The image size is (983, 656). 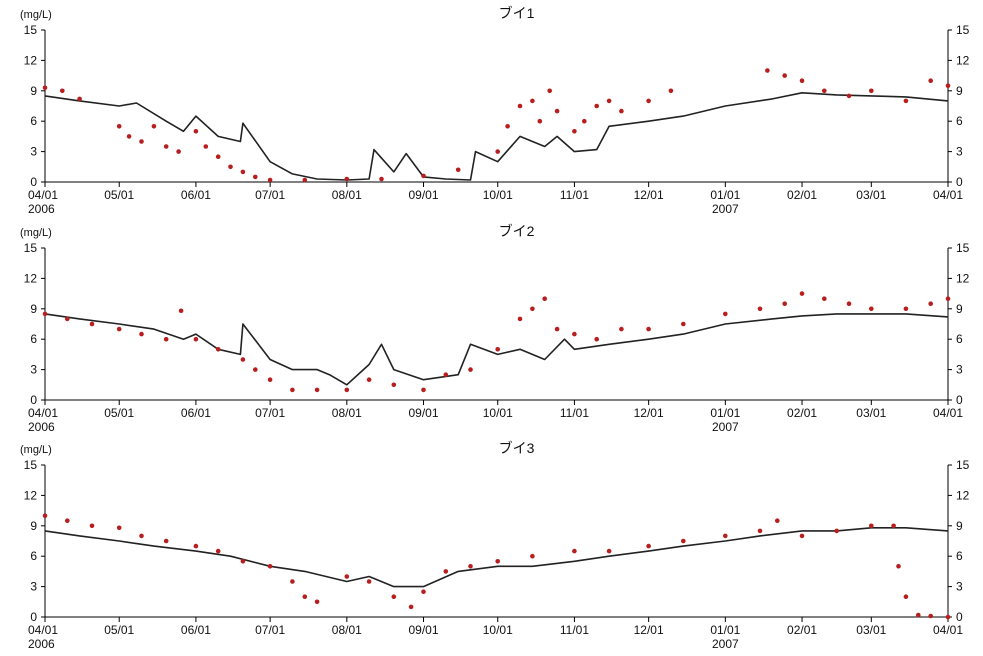 What do you see at coordinates (347, 413) in the screenshot?
I see `x-tick-label: 08/01` at bounding box center [347, 413].